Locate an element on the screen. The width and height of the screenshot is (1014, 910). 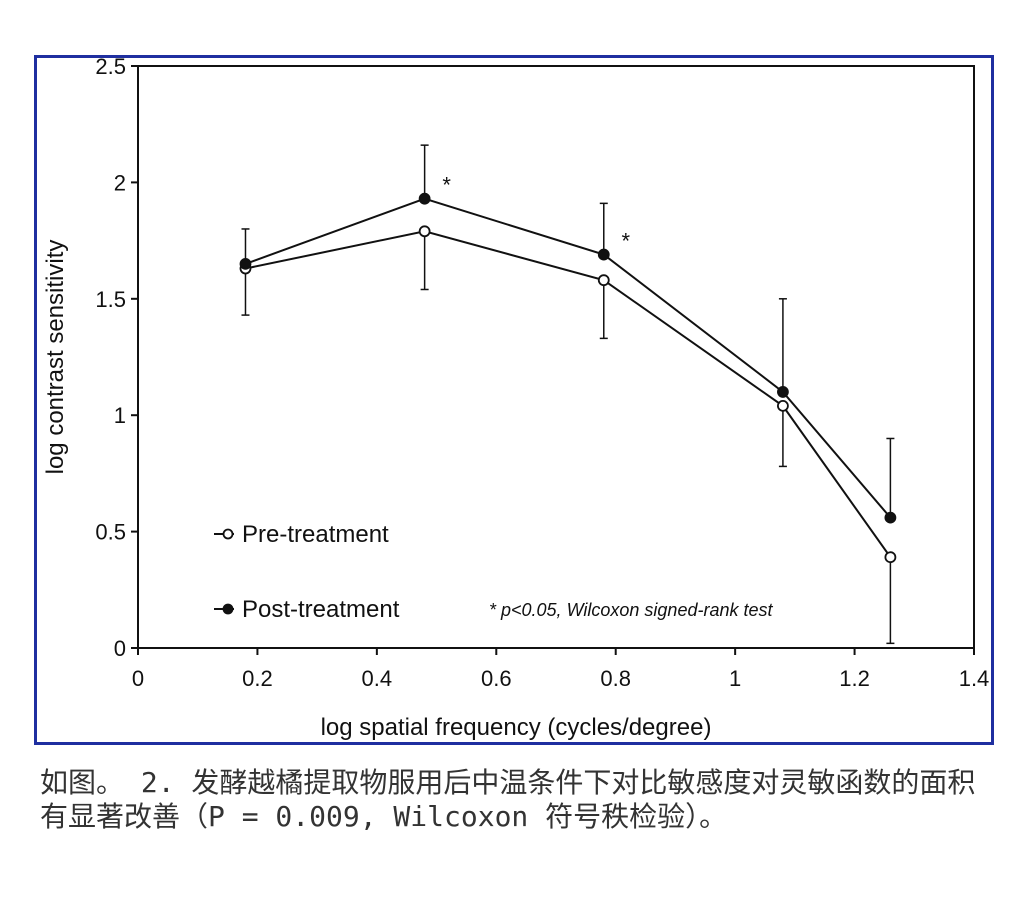
y-tick-label: 1 is located at coordinates (120, 415).